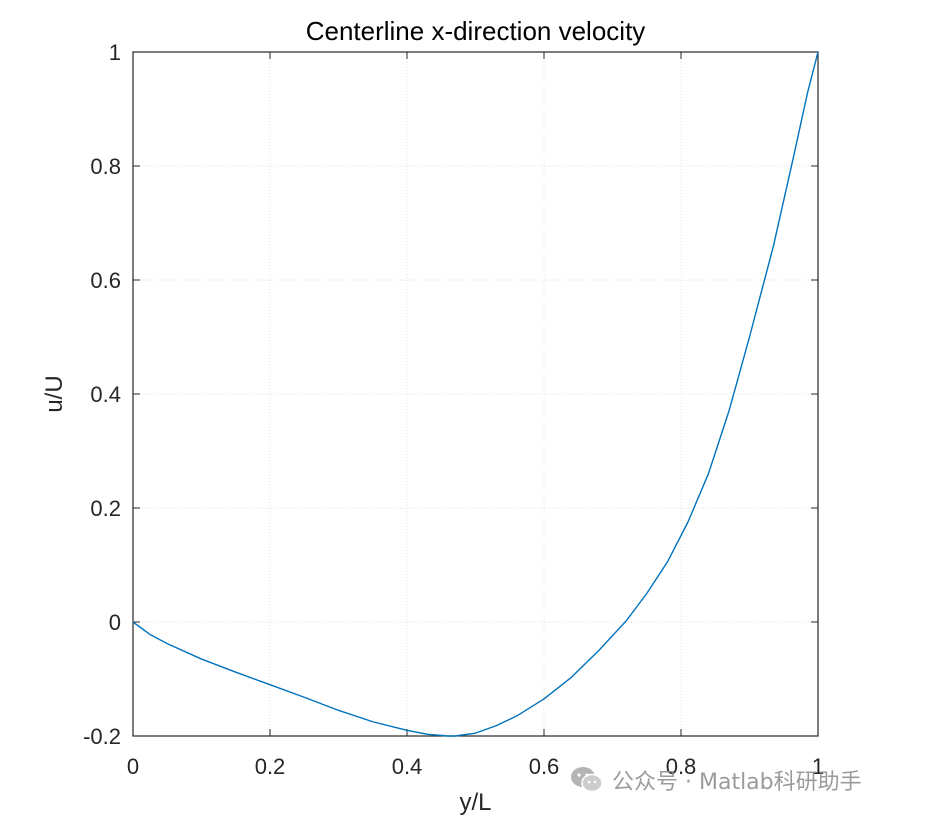  What do you see at coordinates (105, 394) in the screenshot?
I see `y-tick-label: 0.4` at bounding box center [105, 394].